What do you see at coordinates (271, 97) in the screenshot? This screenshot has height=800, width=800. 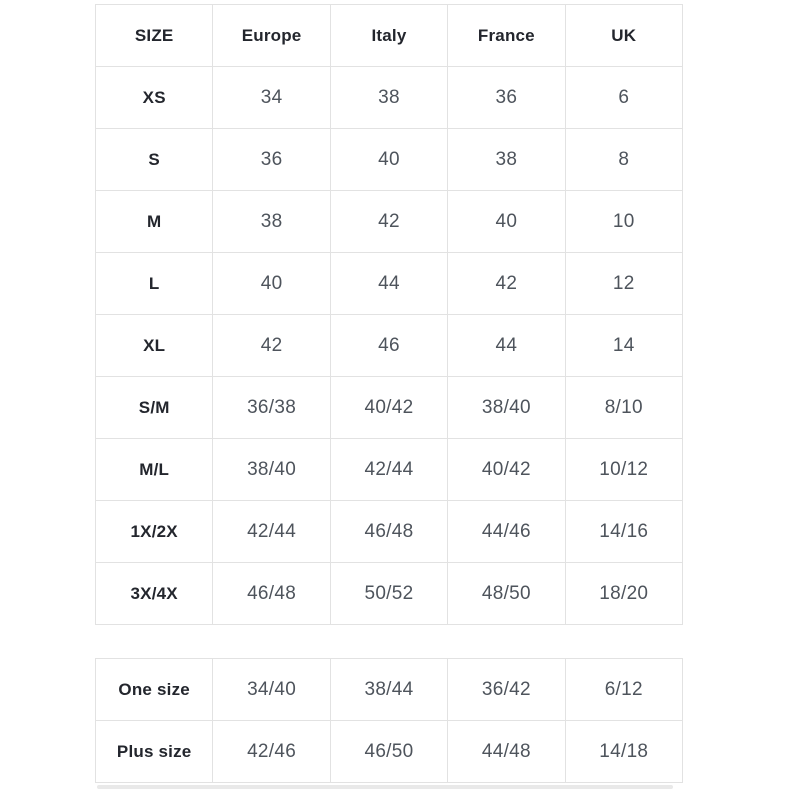 I see `size-value: 34` at bounding box center [271, 97].